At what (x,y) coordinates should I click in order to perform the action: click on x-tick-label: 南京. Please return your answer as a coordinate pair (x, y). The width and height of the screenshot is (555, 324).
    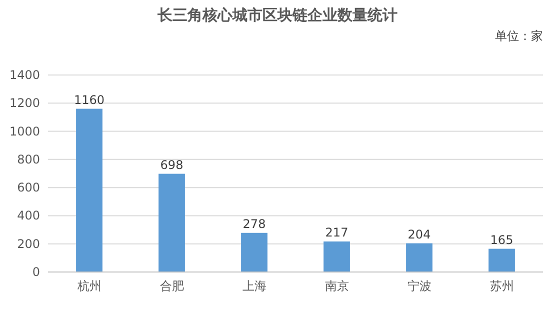
    Looking at the image, I should click on (336, 286).